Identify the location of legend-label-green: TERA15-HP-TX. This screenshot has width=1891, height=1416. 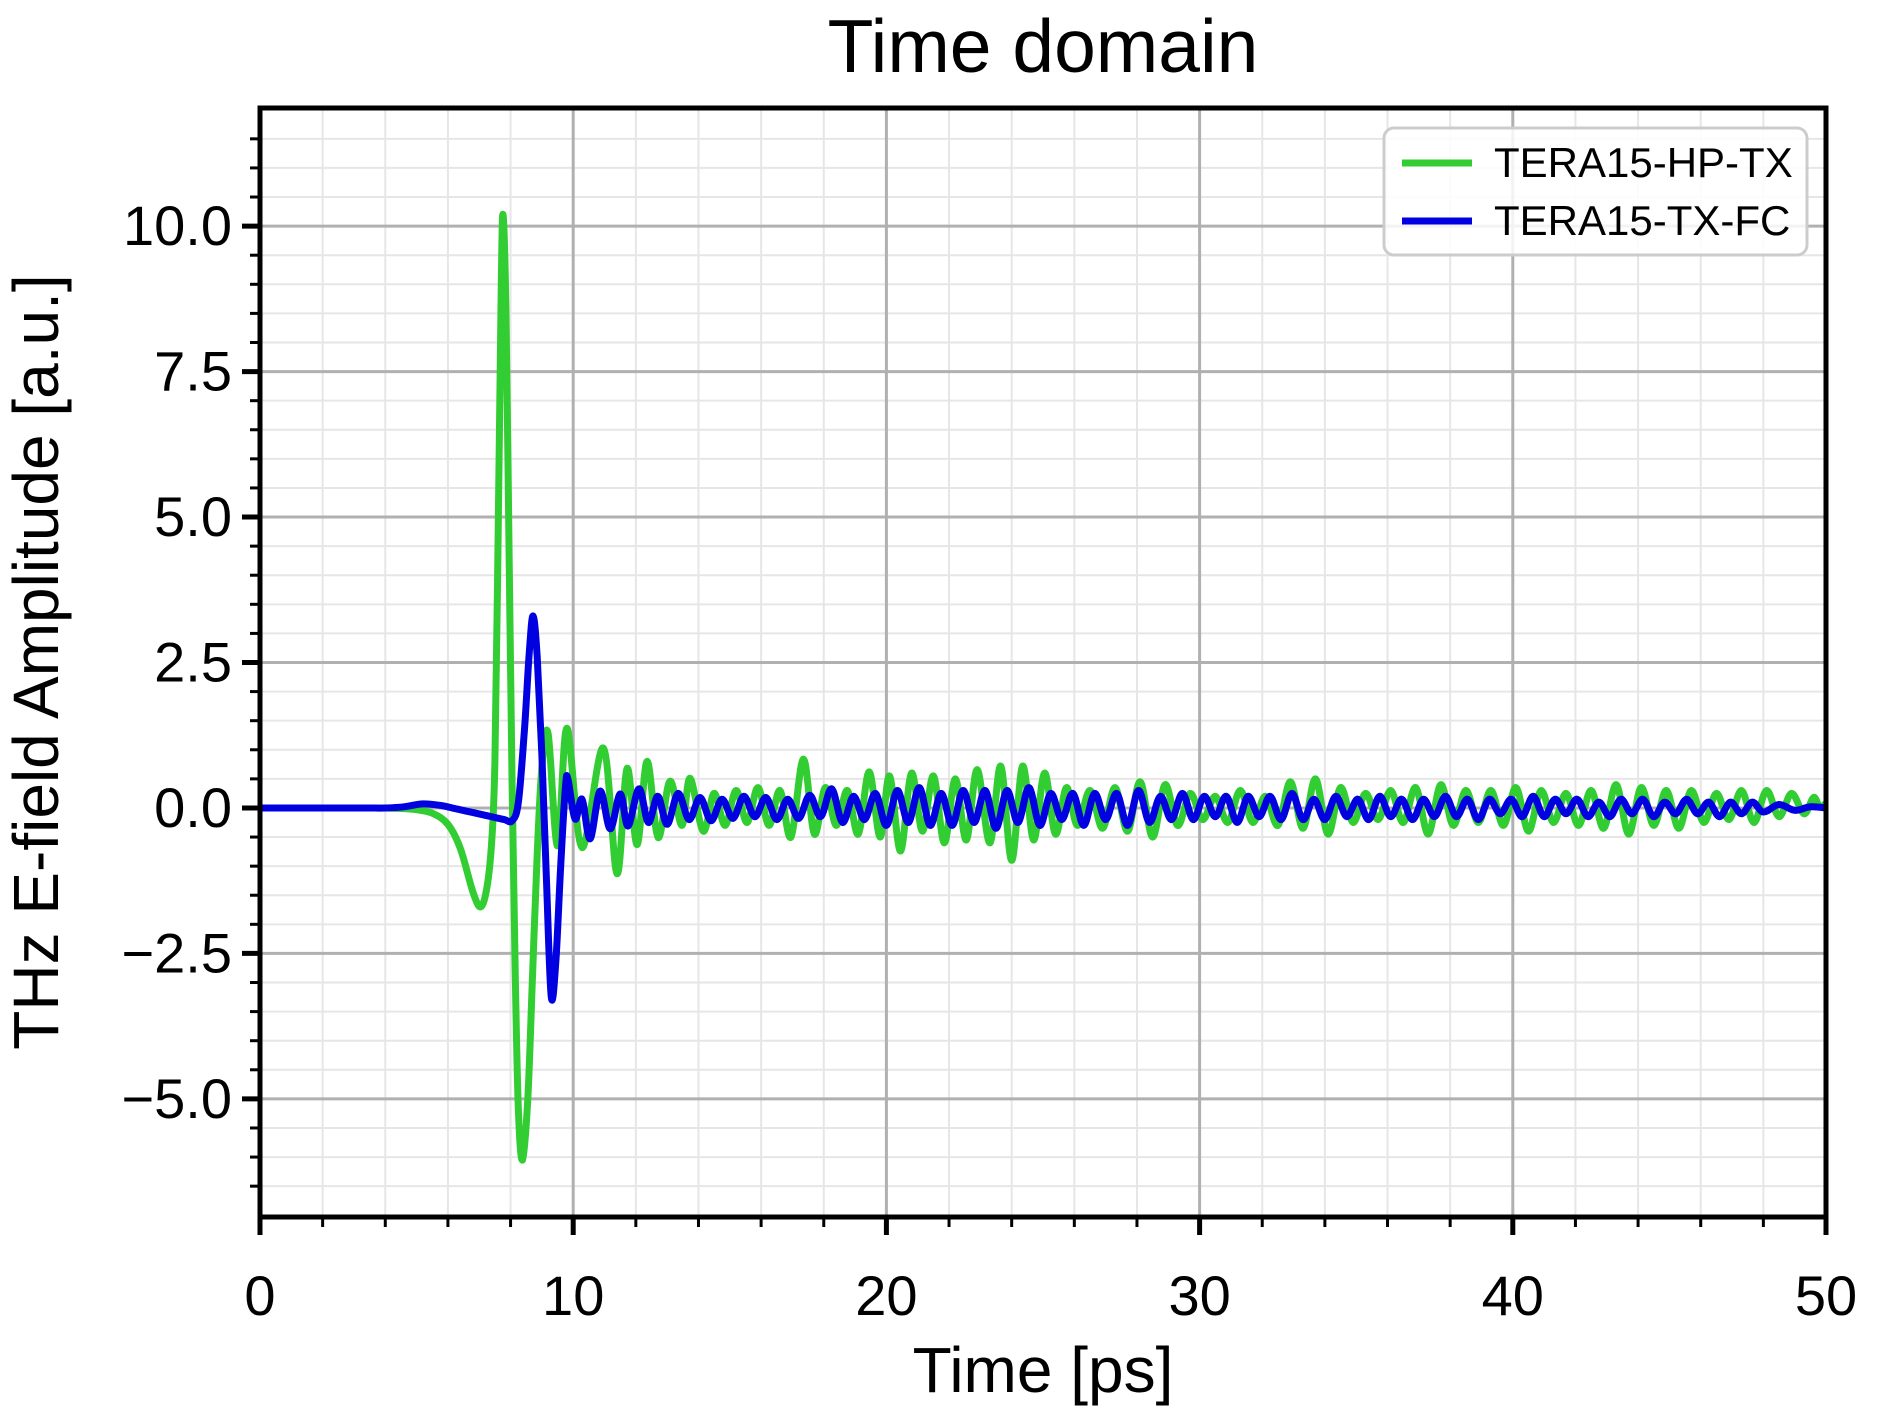
(1643, 162).